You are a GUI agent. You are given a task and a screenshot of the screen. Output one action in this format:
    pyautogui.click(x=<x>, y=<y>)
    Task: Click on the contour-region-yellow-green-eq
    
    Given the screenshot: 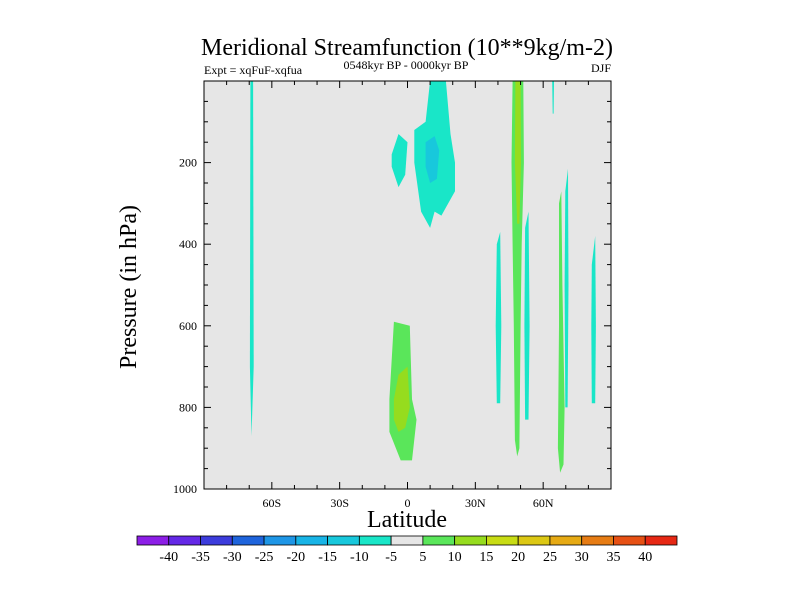 What is the action you would take?
    pyautogui.click(x=401, y=399)
    